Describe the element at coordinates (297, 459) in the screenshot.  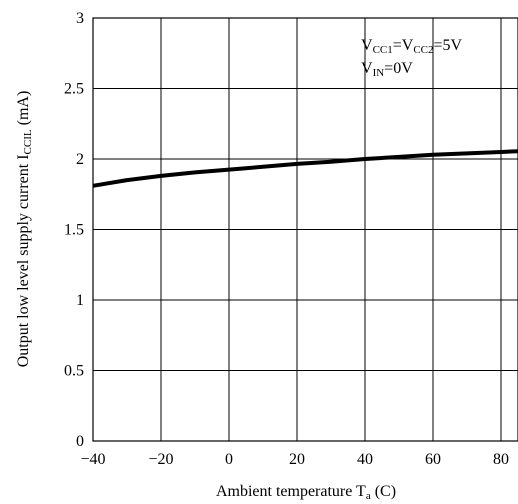
I see `x-tick-label: 20` at that location.